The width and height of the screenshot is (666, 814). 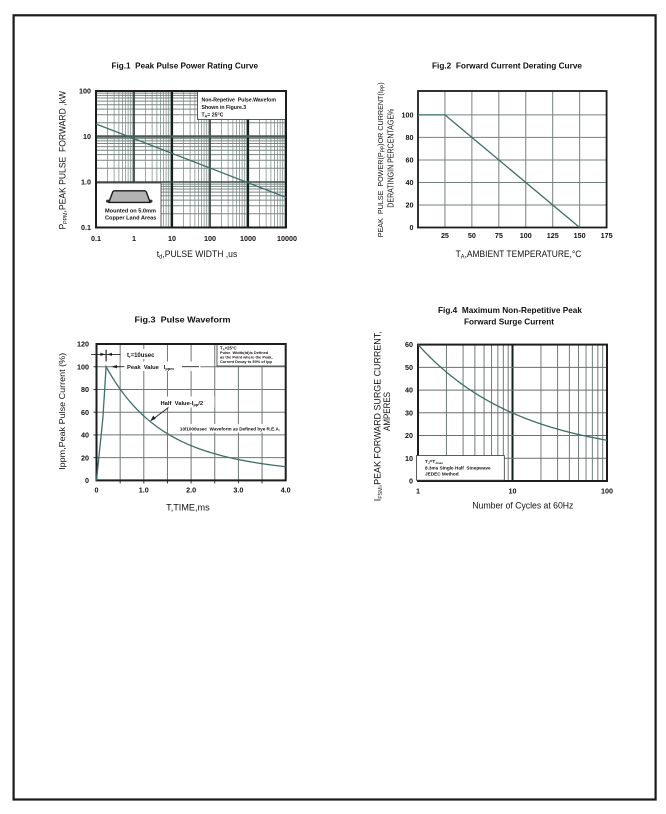 What do you see at coordinates (64, 160) in the screenshot?
I see `svg-text: PPPM,PEAK PULSE FORWARD ,kW` at bounding box center [64, 160].